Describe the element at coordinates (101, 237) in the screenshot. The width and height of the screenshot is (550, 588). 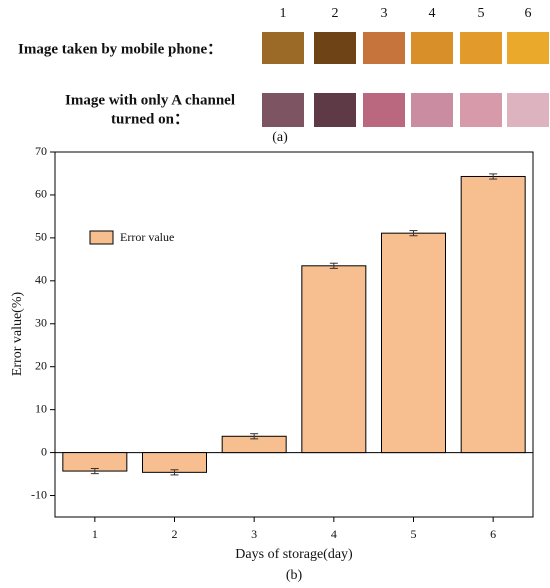
I see `legend-swatch` at that location.